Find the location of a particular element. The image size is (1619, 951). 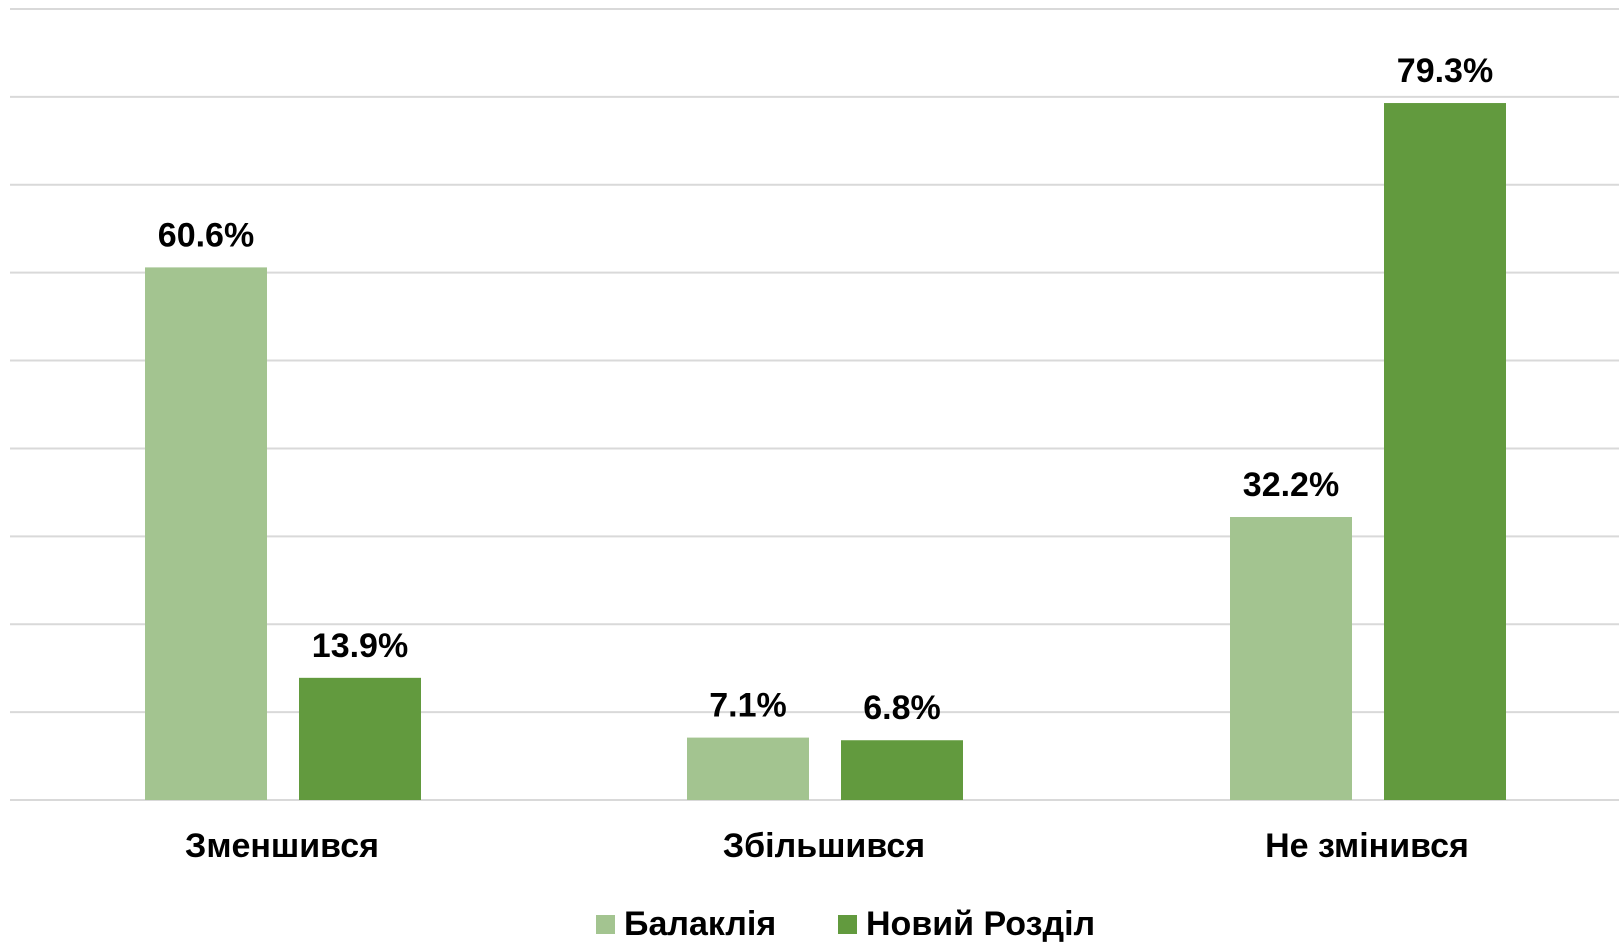

data-label: 7.1% is located at coordinates (748, 706).